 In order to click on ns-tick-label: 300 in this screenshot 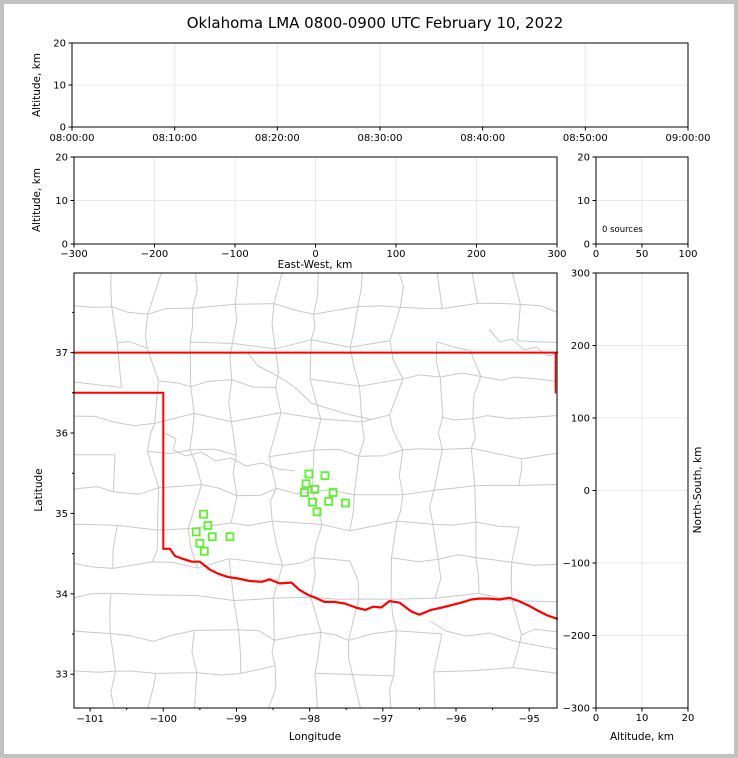, I will do `click(580, 274)`.